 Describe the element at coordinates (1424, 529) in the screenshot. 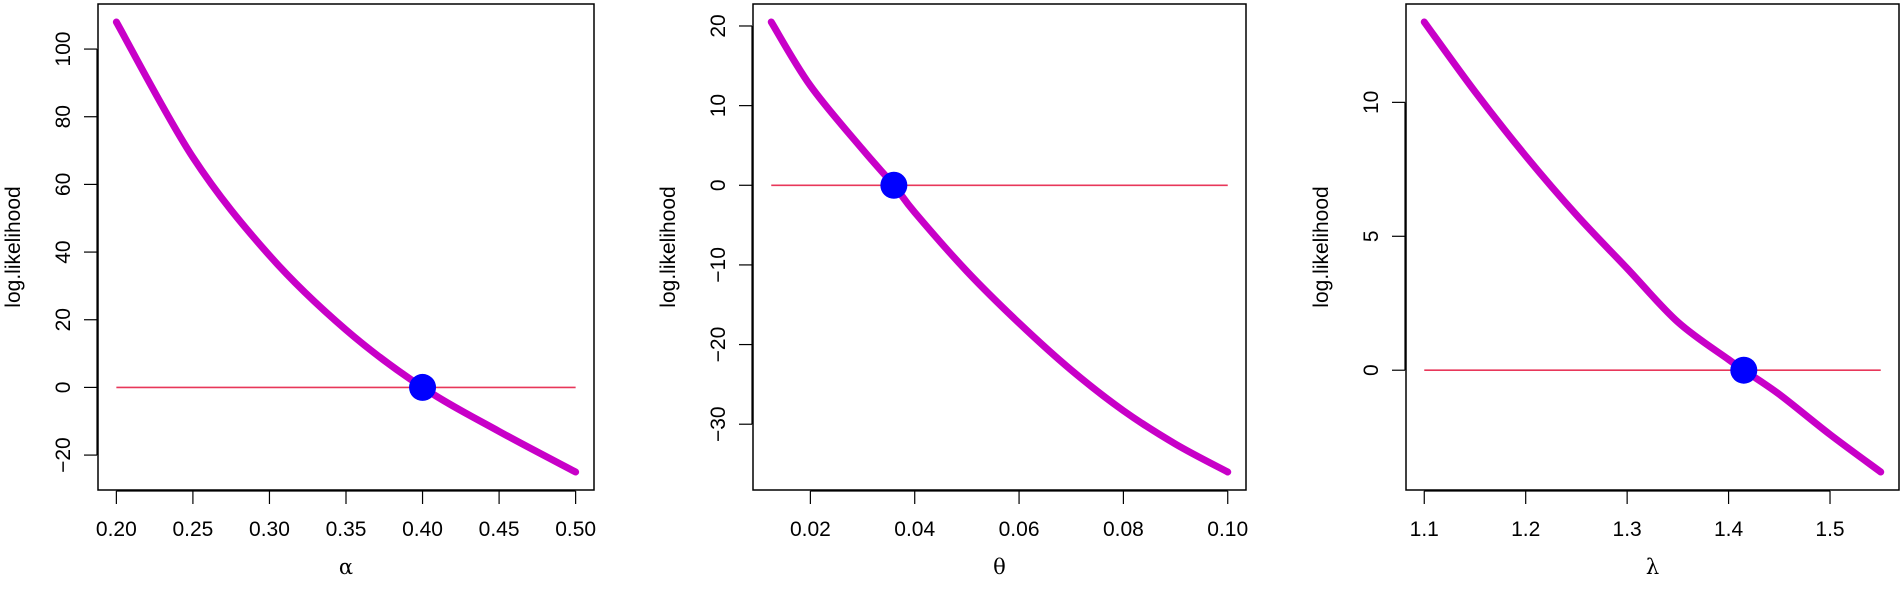

I see `x-tick-label: 1.1` at that location.